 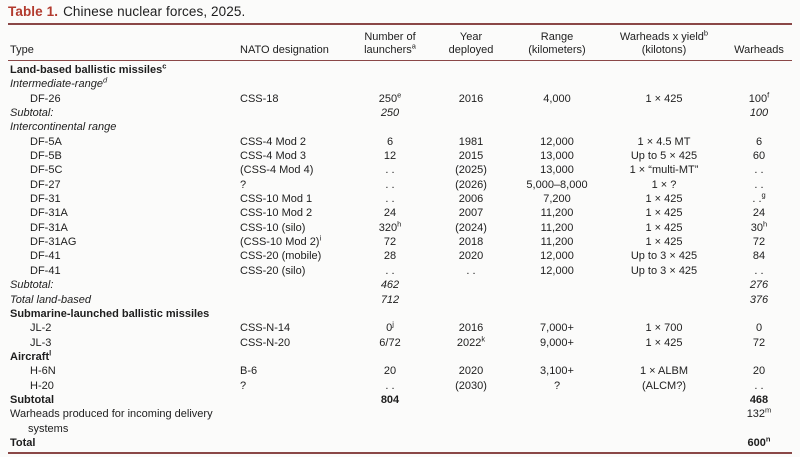 What do you see at coordinates (663, 385) in the screenshot?
I see `cell-yield: (ALCM?)` at bounding box center [663, 385].